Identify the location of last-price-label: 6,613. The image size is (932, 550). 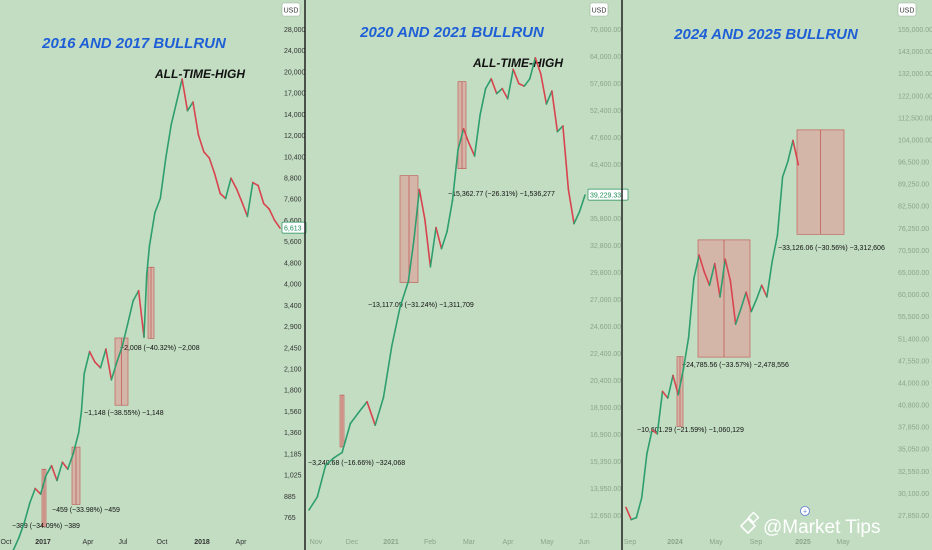
(293, 229).